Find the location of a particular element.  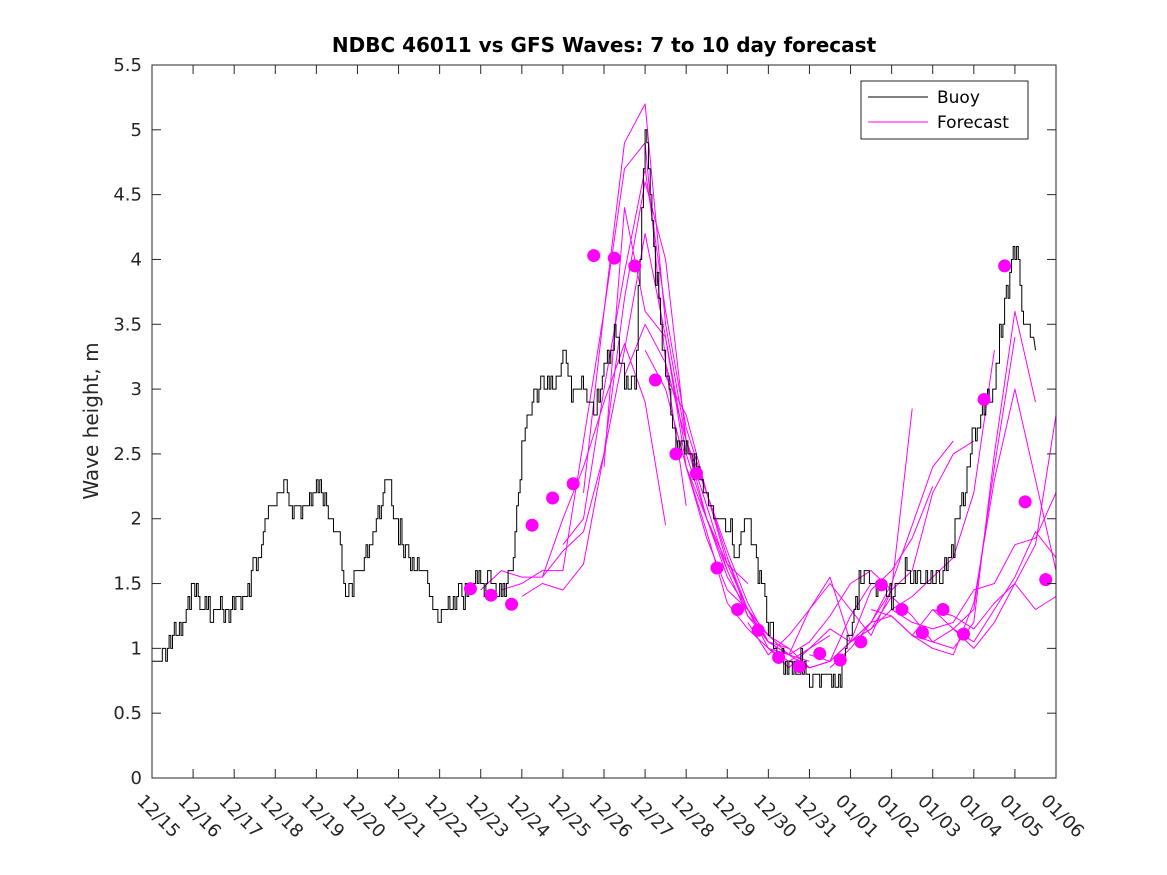

y-tick-label: 4 is located at coordinates (136, 259).